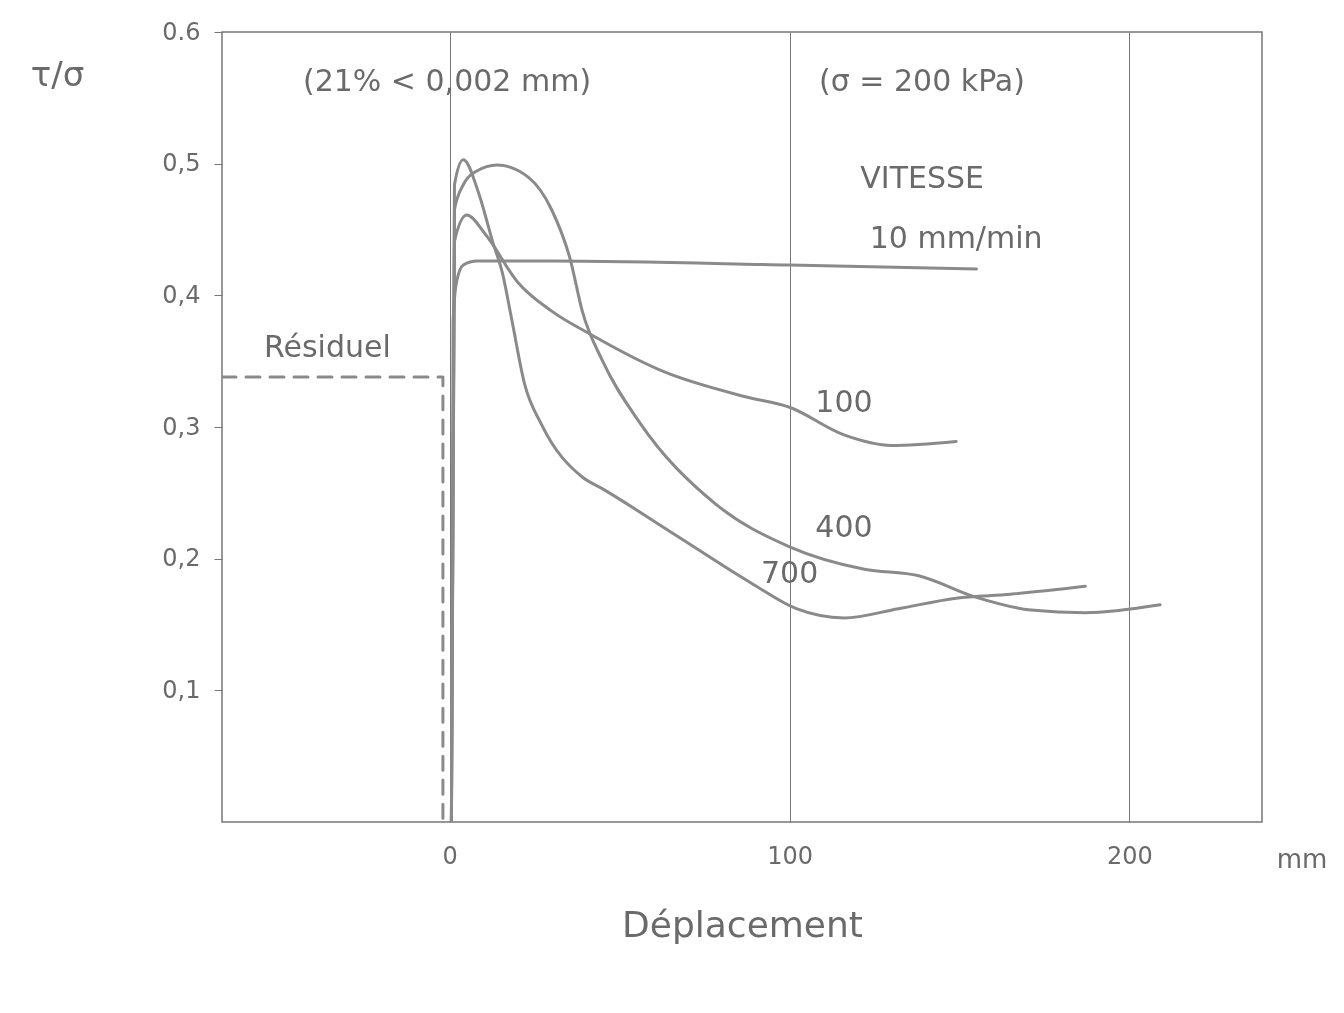 The width and height of the screenshot is (1344, 1013). What do you see at coordinates (922, 80) in the screenshot?
I see `annotation: (σ = 200 kPa)` at bounding box center [922, 80].